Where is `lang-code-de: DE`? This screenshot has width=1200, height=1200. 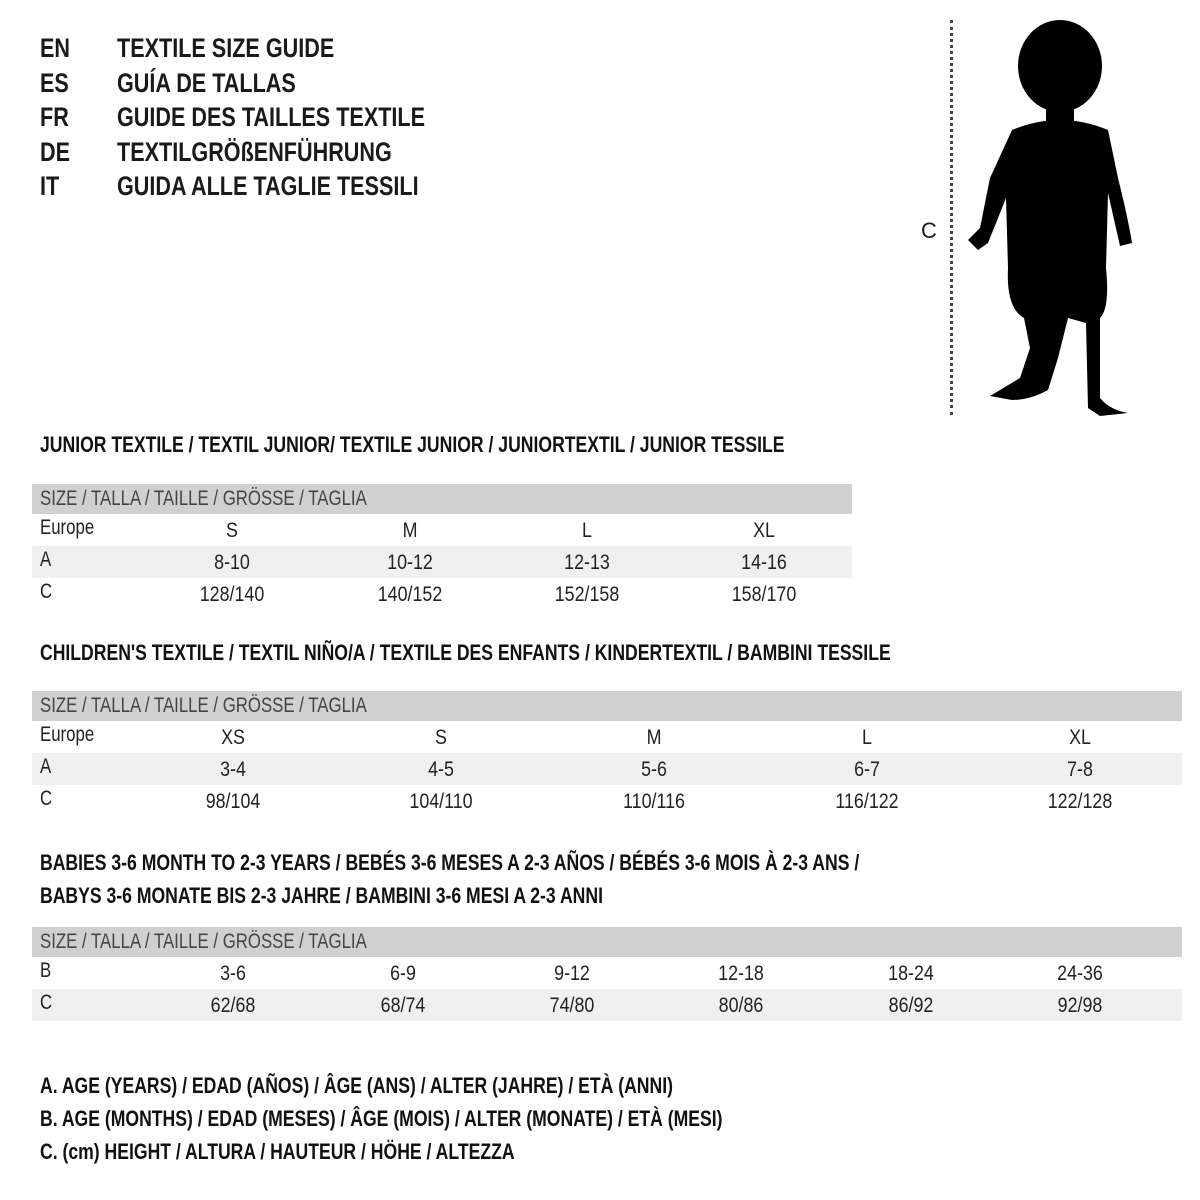 lang-code-de: DE is located at coordinates (55, 152).